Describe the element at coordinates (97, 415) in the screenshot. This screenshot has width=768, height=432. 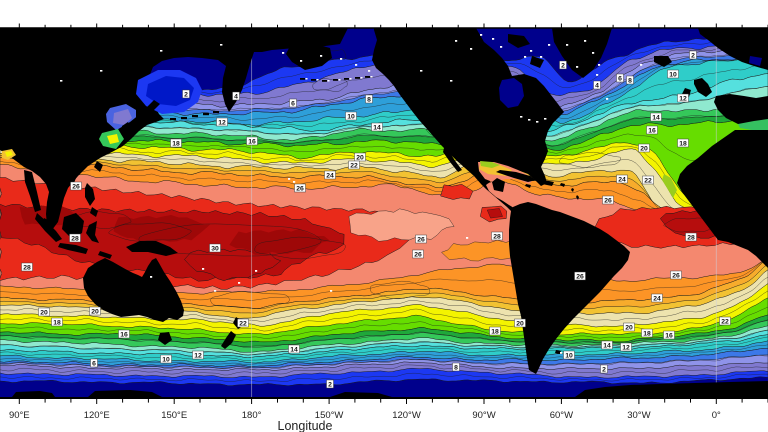
I see `svg-text: 120°E` at that location.